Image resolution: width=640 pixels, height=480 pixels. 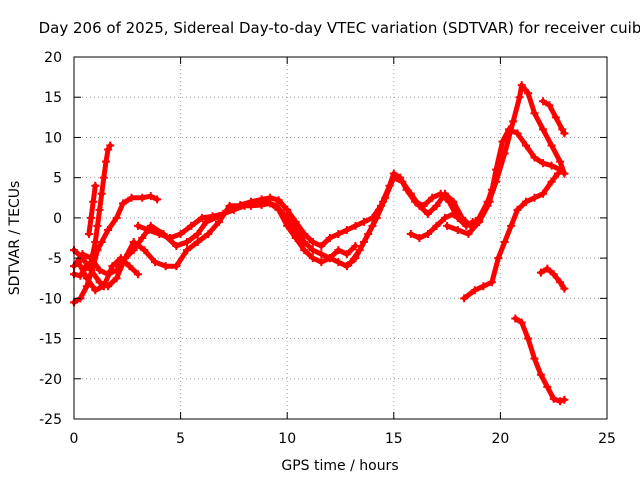 What do you see at coordinates (57, 179) in the screenshot?
I see `y-tick-label: 5` at bounding box center [57, 179].